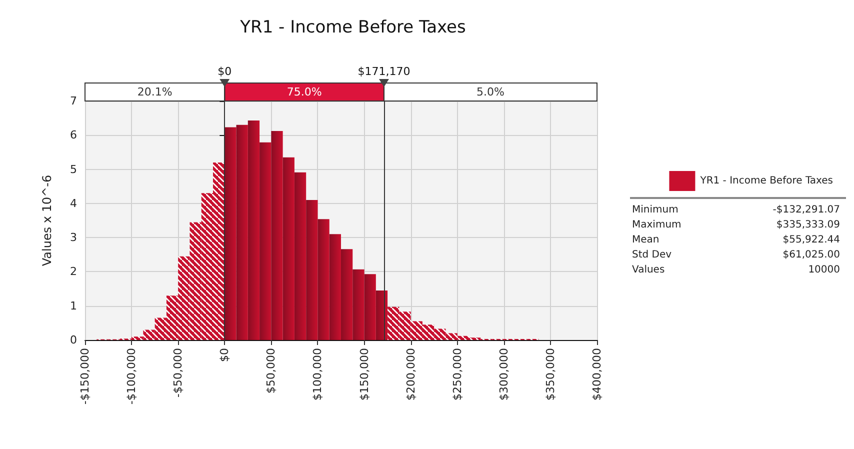 Image resolution: width=854 pixels, height=449 pixels. I want to click on y-tick-label: 5, so click(73, 169).